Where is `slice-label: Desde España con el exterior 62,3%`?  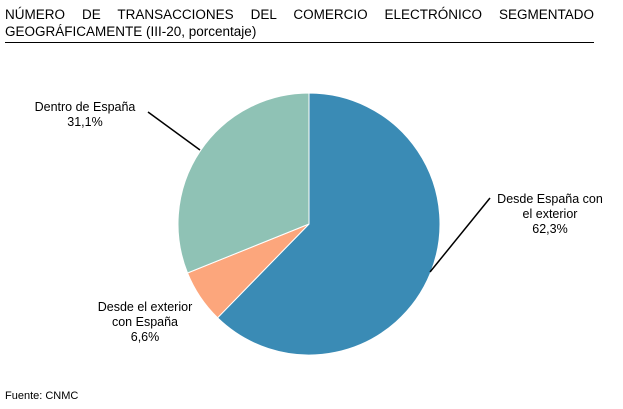 slice-label: Desde España con el exterior 62,3% is located at coordinates (550, 214).